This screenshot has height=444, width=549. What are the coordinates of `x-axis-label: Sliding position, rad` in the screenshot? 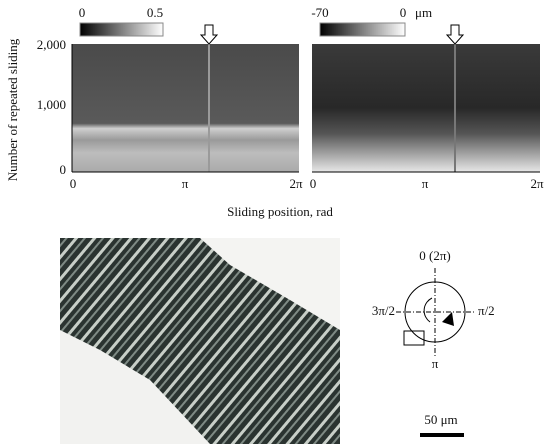 It's located at (280, 211).